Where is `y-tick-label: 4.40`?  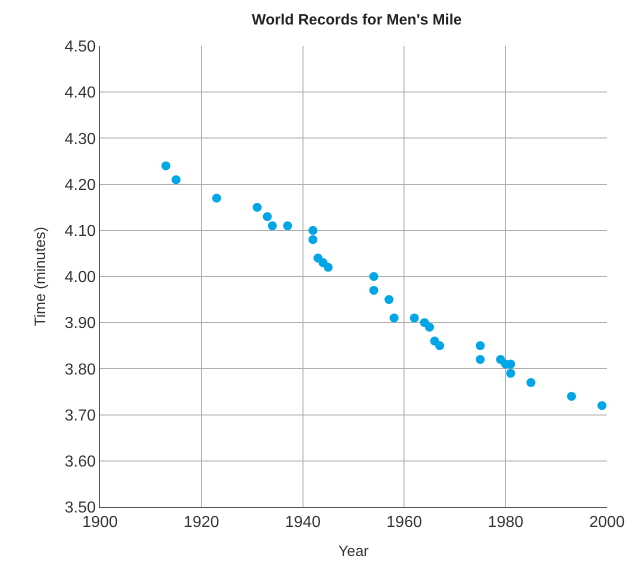
y-tick-label: 4.40 is located at coordinates (80, 93).